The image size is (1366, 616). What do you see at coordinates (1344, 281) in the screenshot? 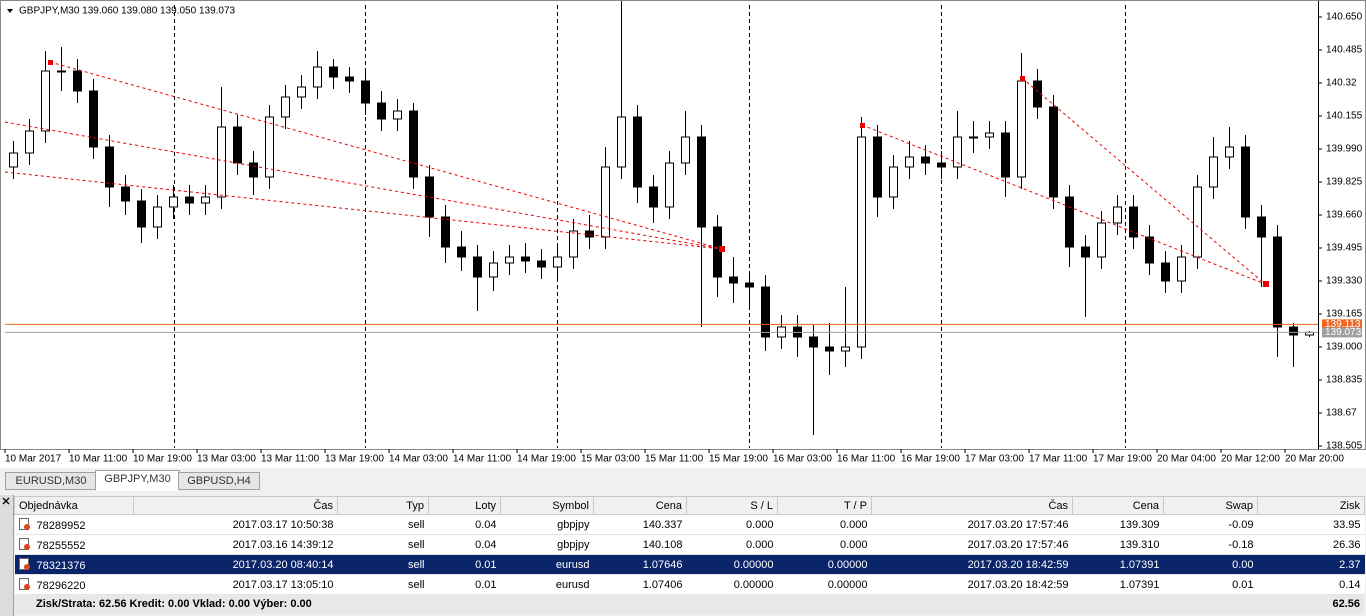
I see `y-tick-label: 139.330` at bounding box center [1344, 281].